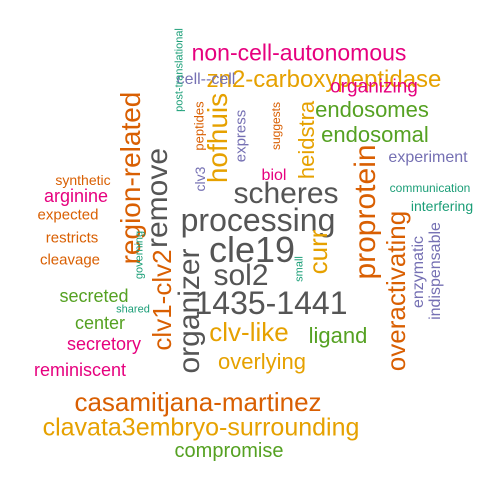 The height and width of the screenshot is (500, 500). I want to click on word-secreted: secreted, so click(94, 296).